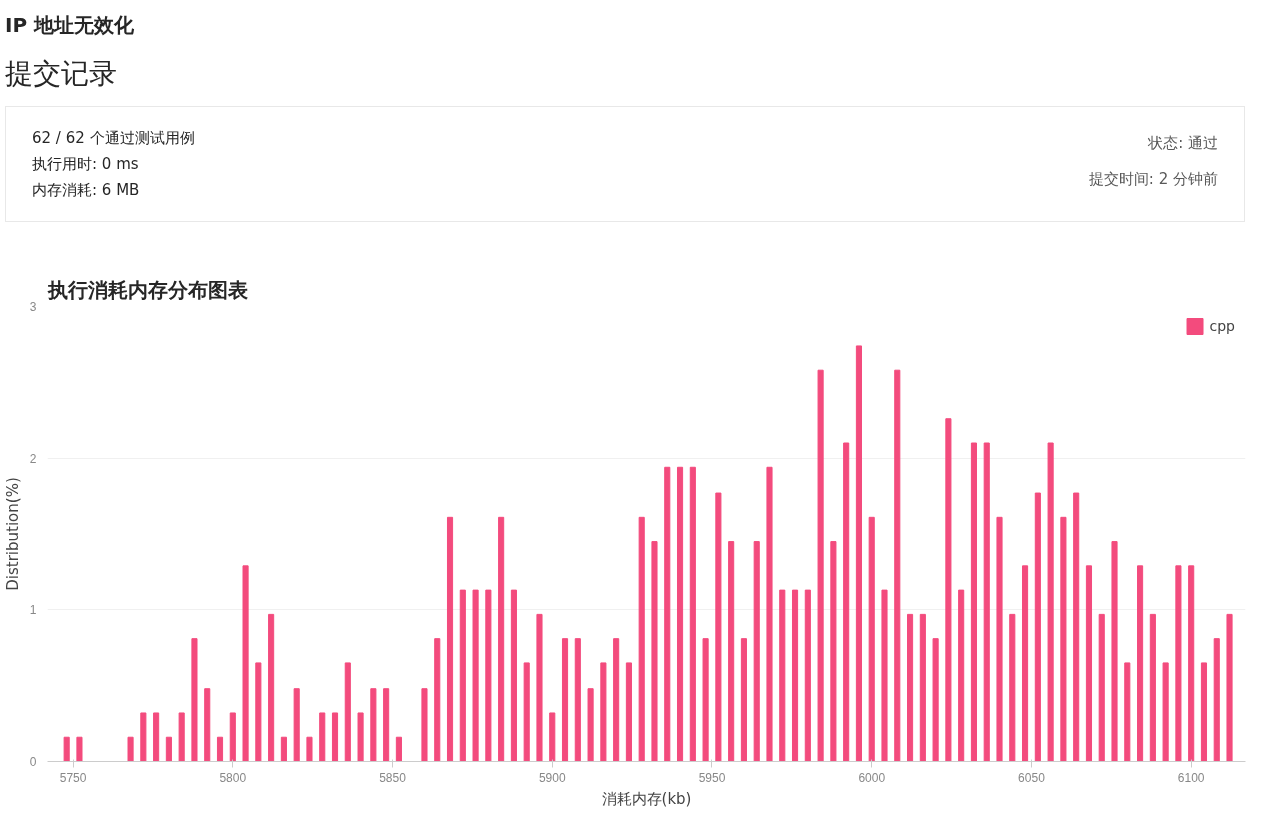  What do you see at coordinates (33, 458) in the screenshot?
I see `y-tick-label: 2` at bounding box center [33, 458].